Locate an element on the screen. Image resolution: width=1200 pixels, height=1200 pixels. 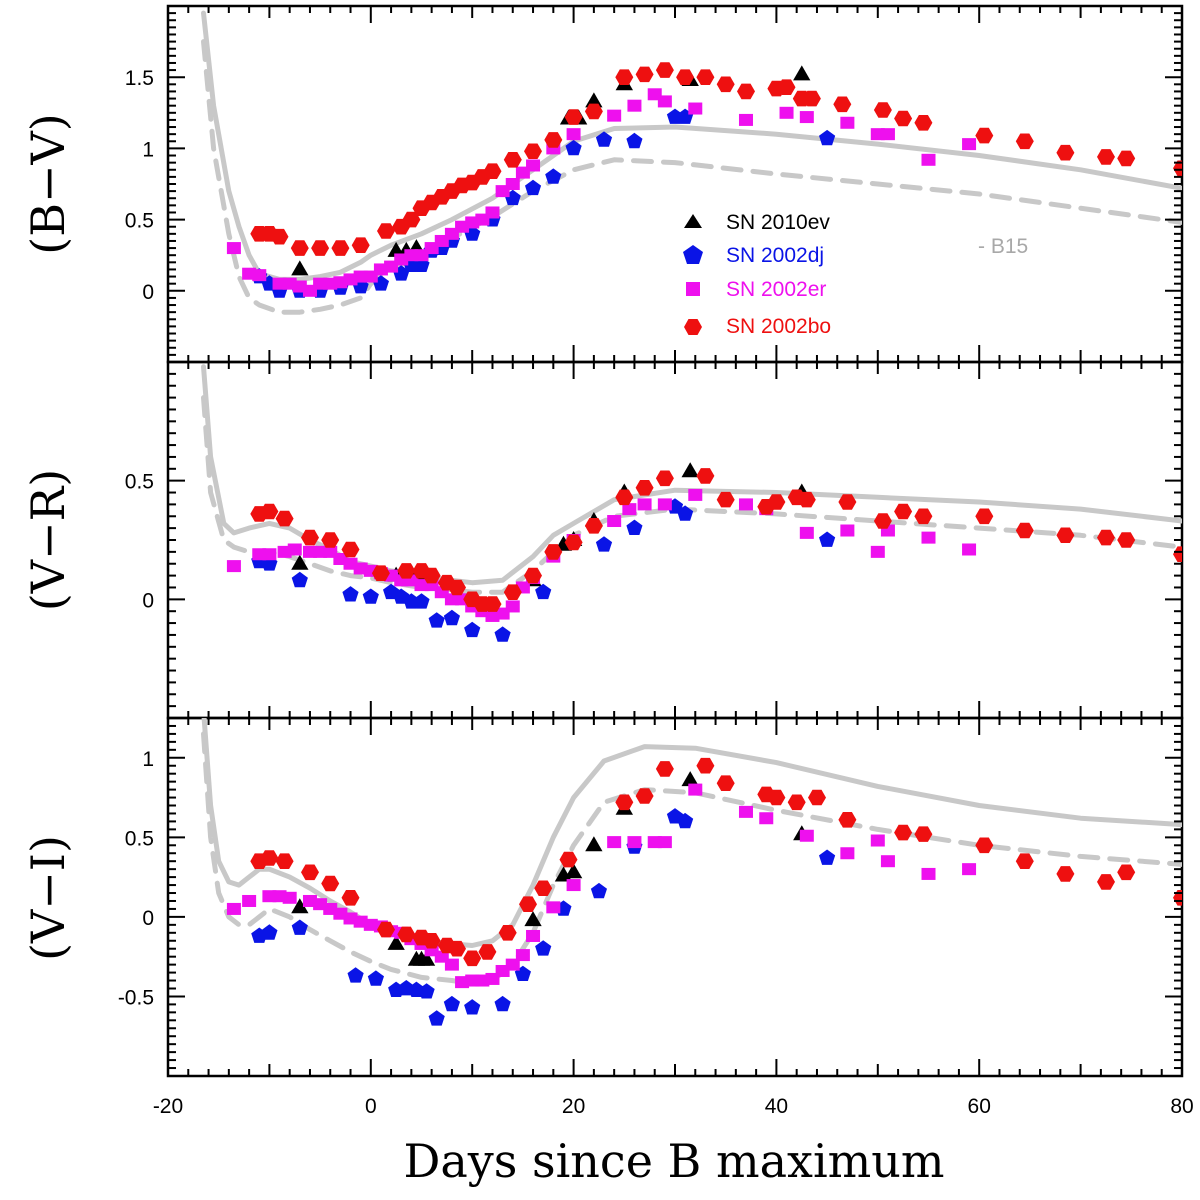
x-tick-label: 60 is located at coordinates (979, 1106).